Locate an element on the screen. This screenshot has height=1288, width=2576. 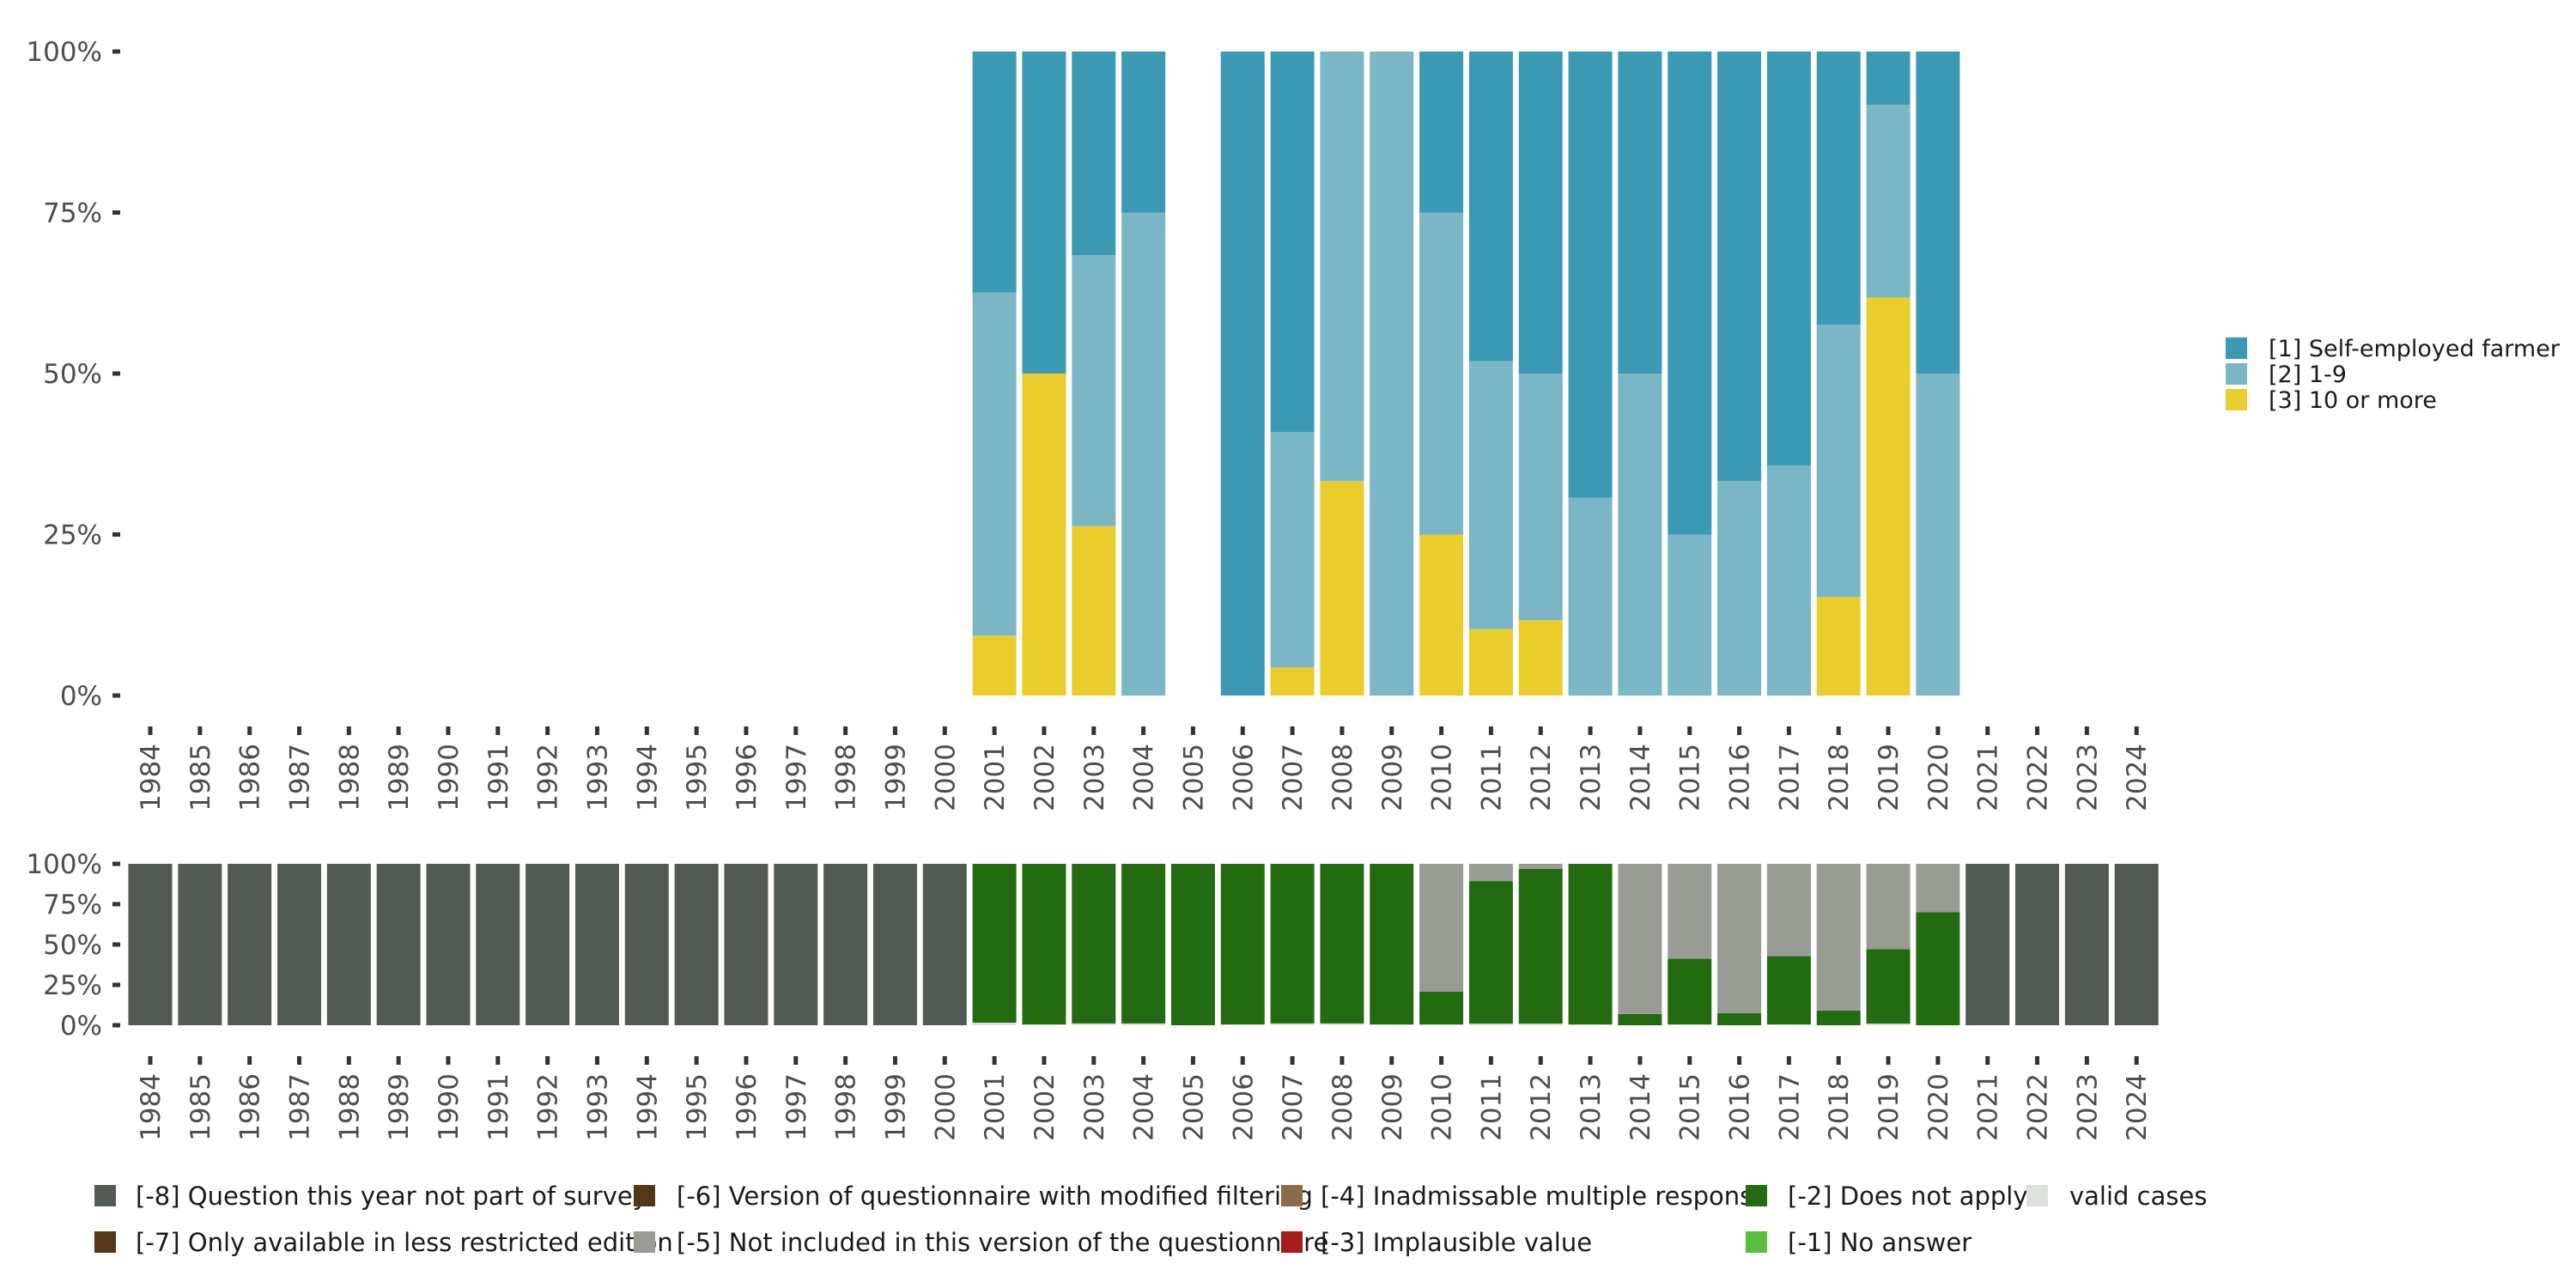
bar-segment-2023 is located at coordinates (2086, 944).